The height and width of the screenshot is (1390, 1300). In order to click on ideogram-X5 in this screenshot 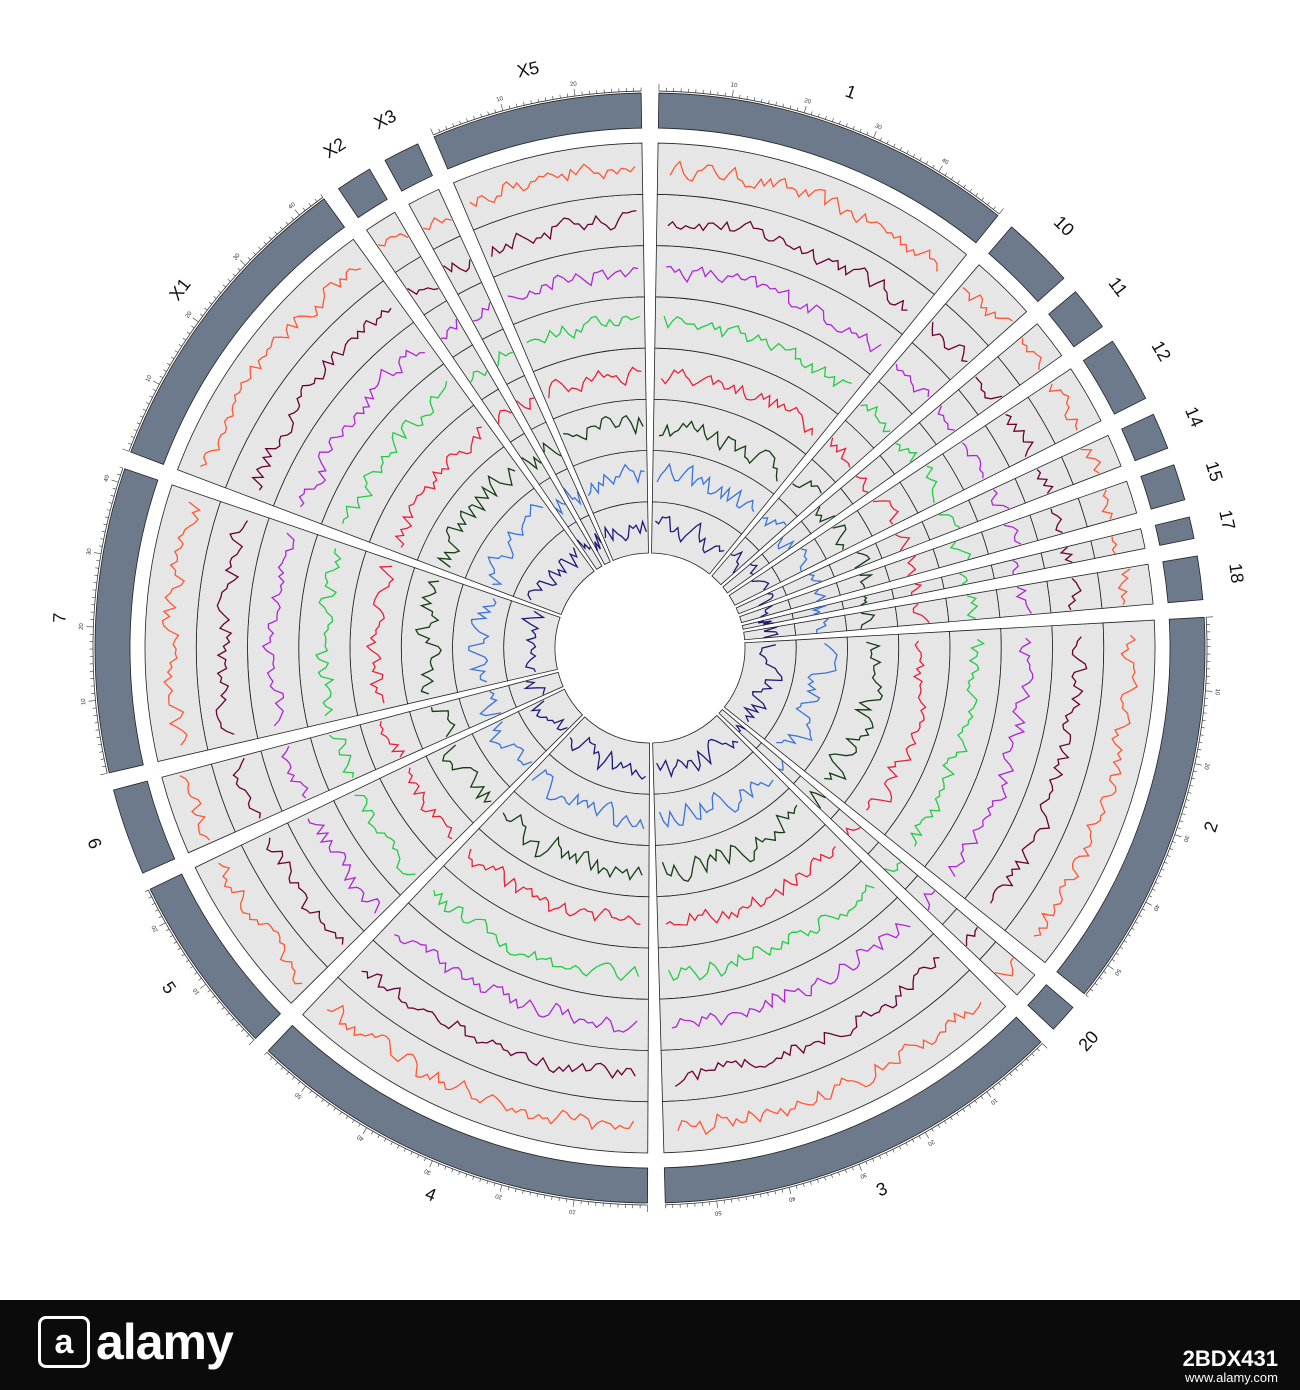, I will do `click(538, 131)`.